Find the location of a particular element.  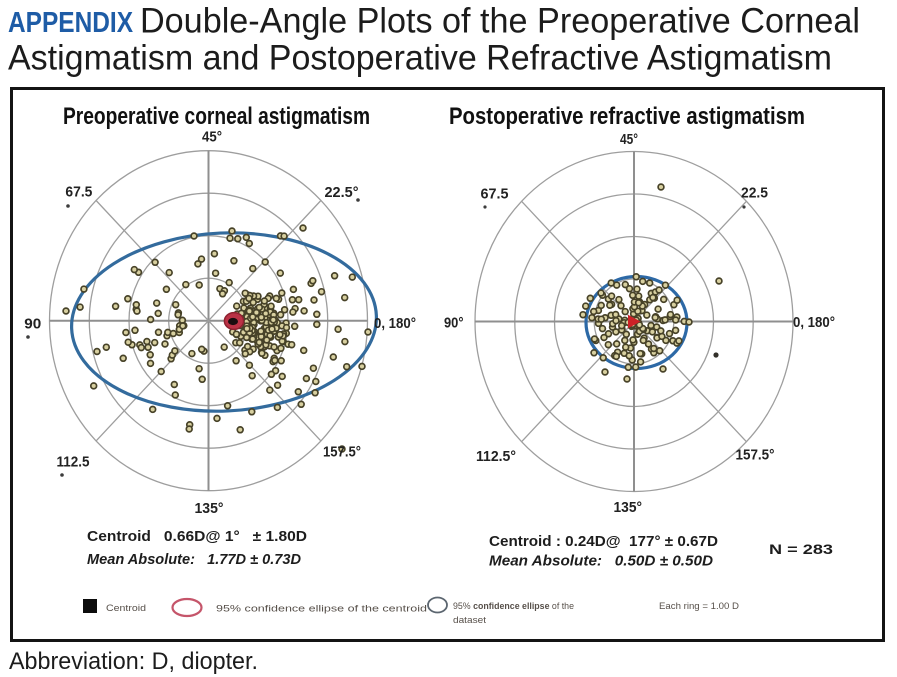

svg-text: 90° is located at coordinates (454, 323).